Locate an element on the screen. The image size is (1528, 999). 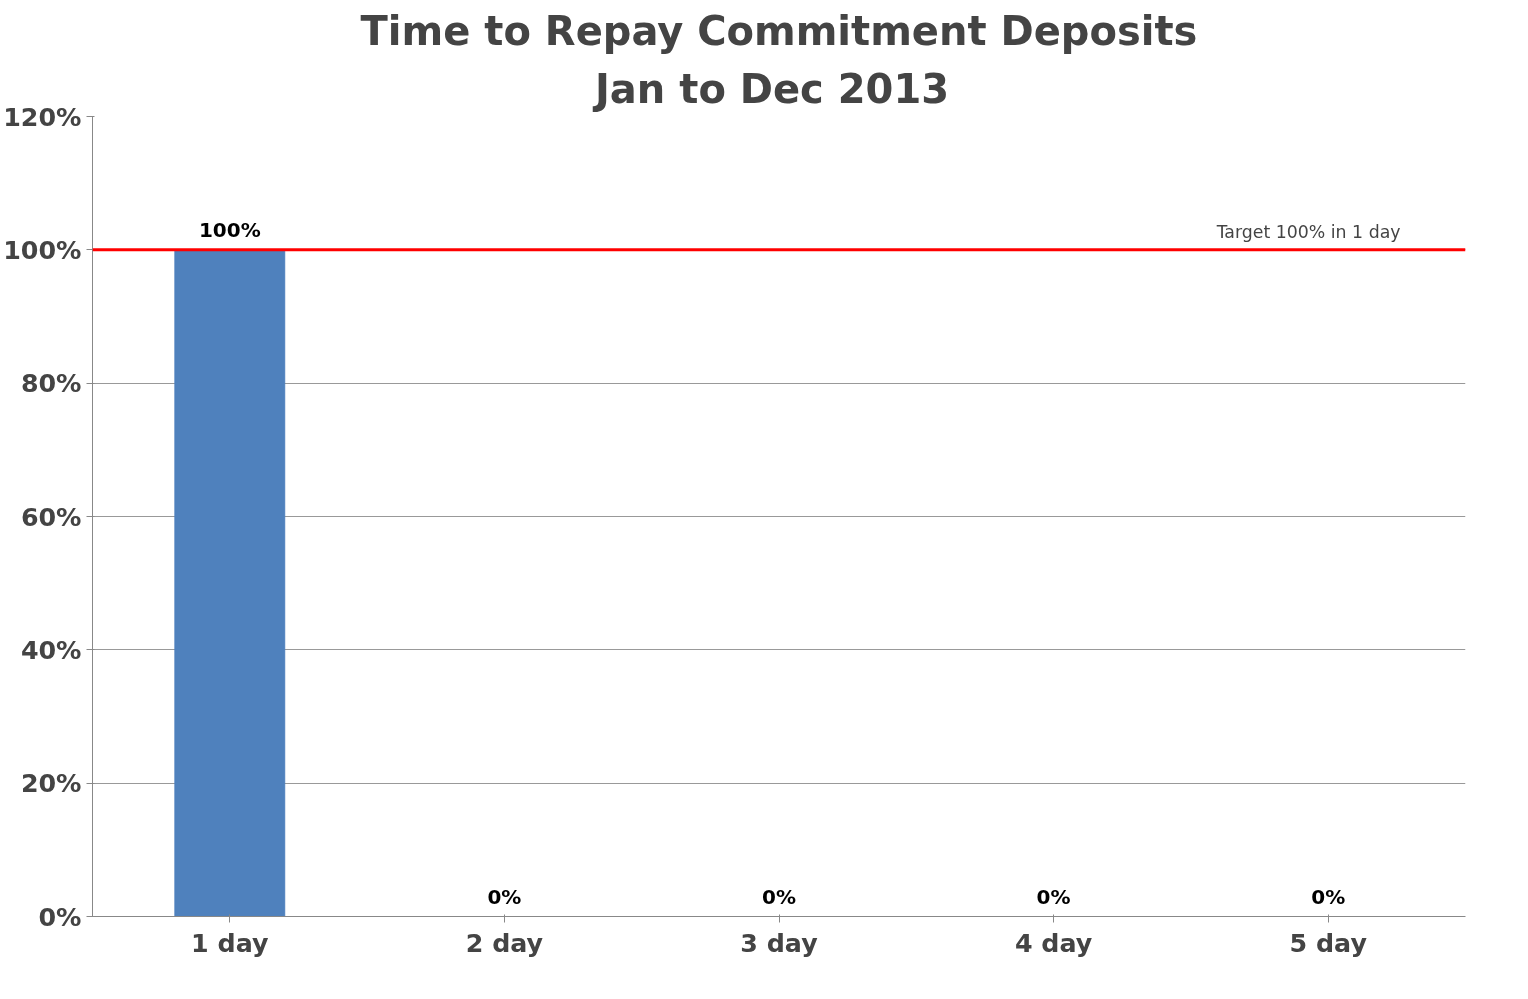
y-tick-label: 100% is located at coordinates (42, 249).